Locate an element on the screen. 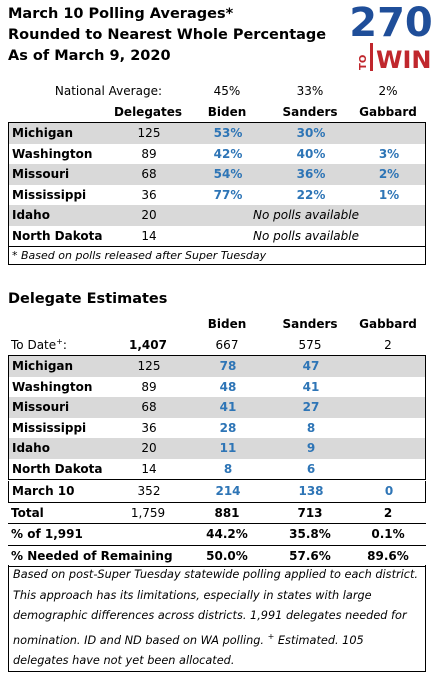  cell: 53% is located at coordinates (228, 133).